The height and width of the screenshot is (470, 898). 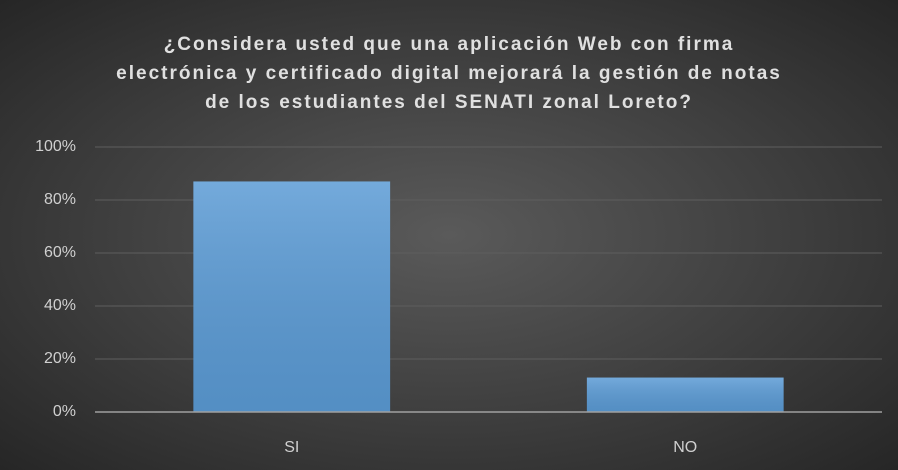 What do you see at coordinates (60, 358) in the screenshot?
I see `y-tick-label: 20%` at bounding box center [60, 358].